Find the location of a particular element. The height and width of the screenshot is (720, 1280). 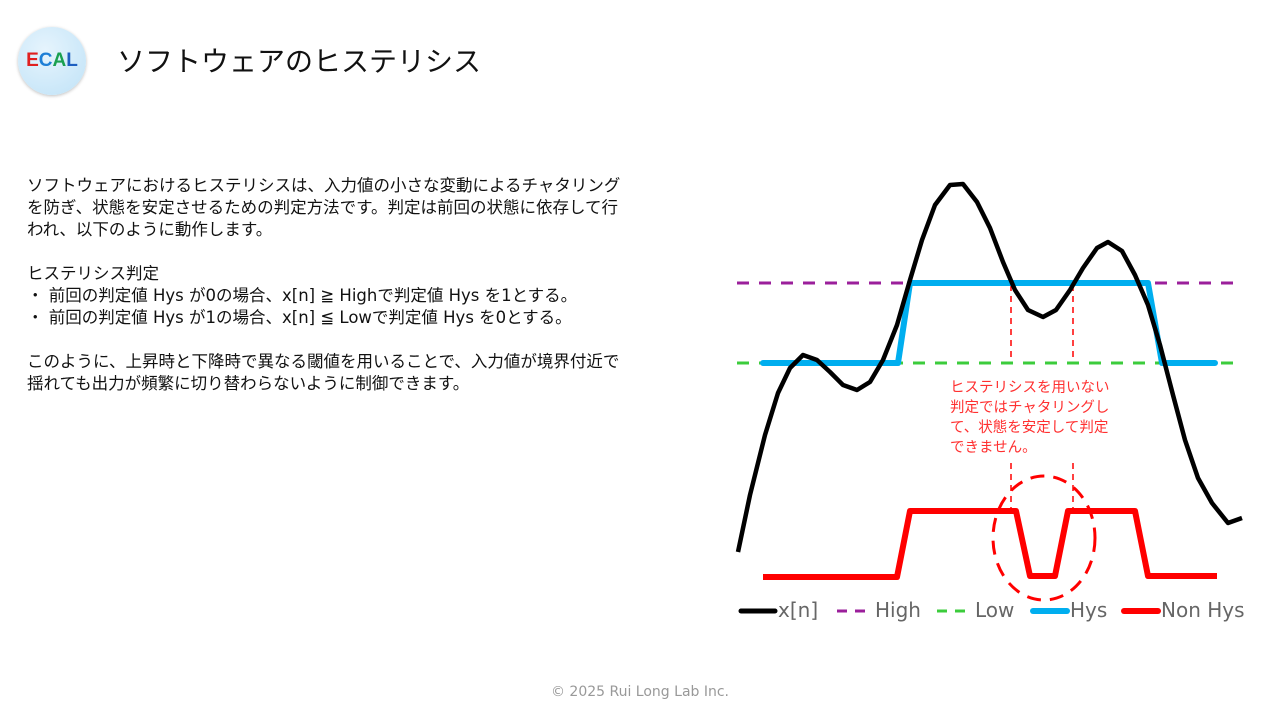

legend-label: Low is located at coordinates (994, 610).